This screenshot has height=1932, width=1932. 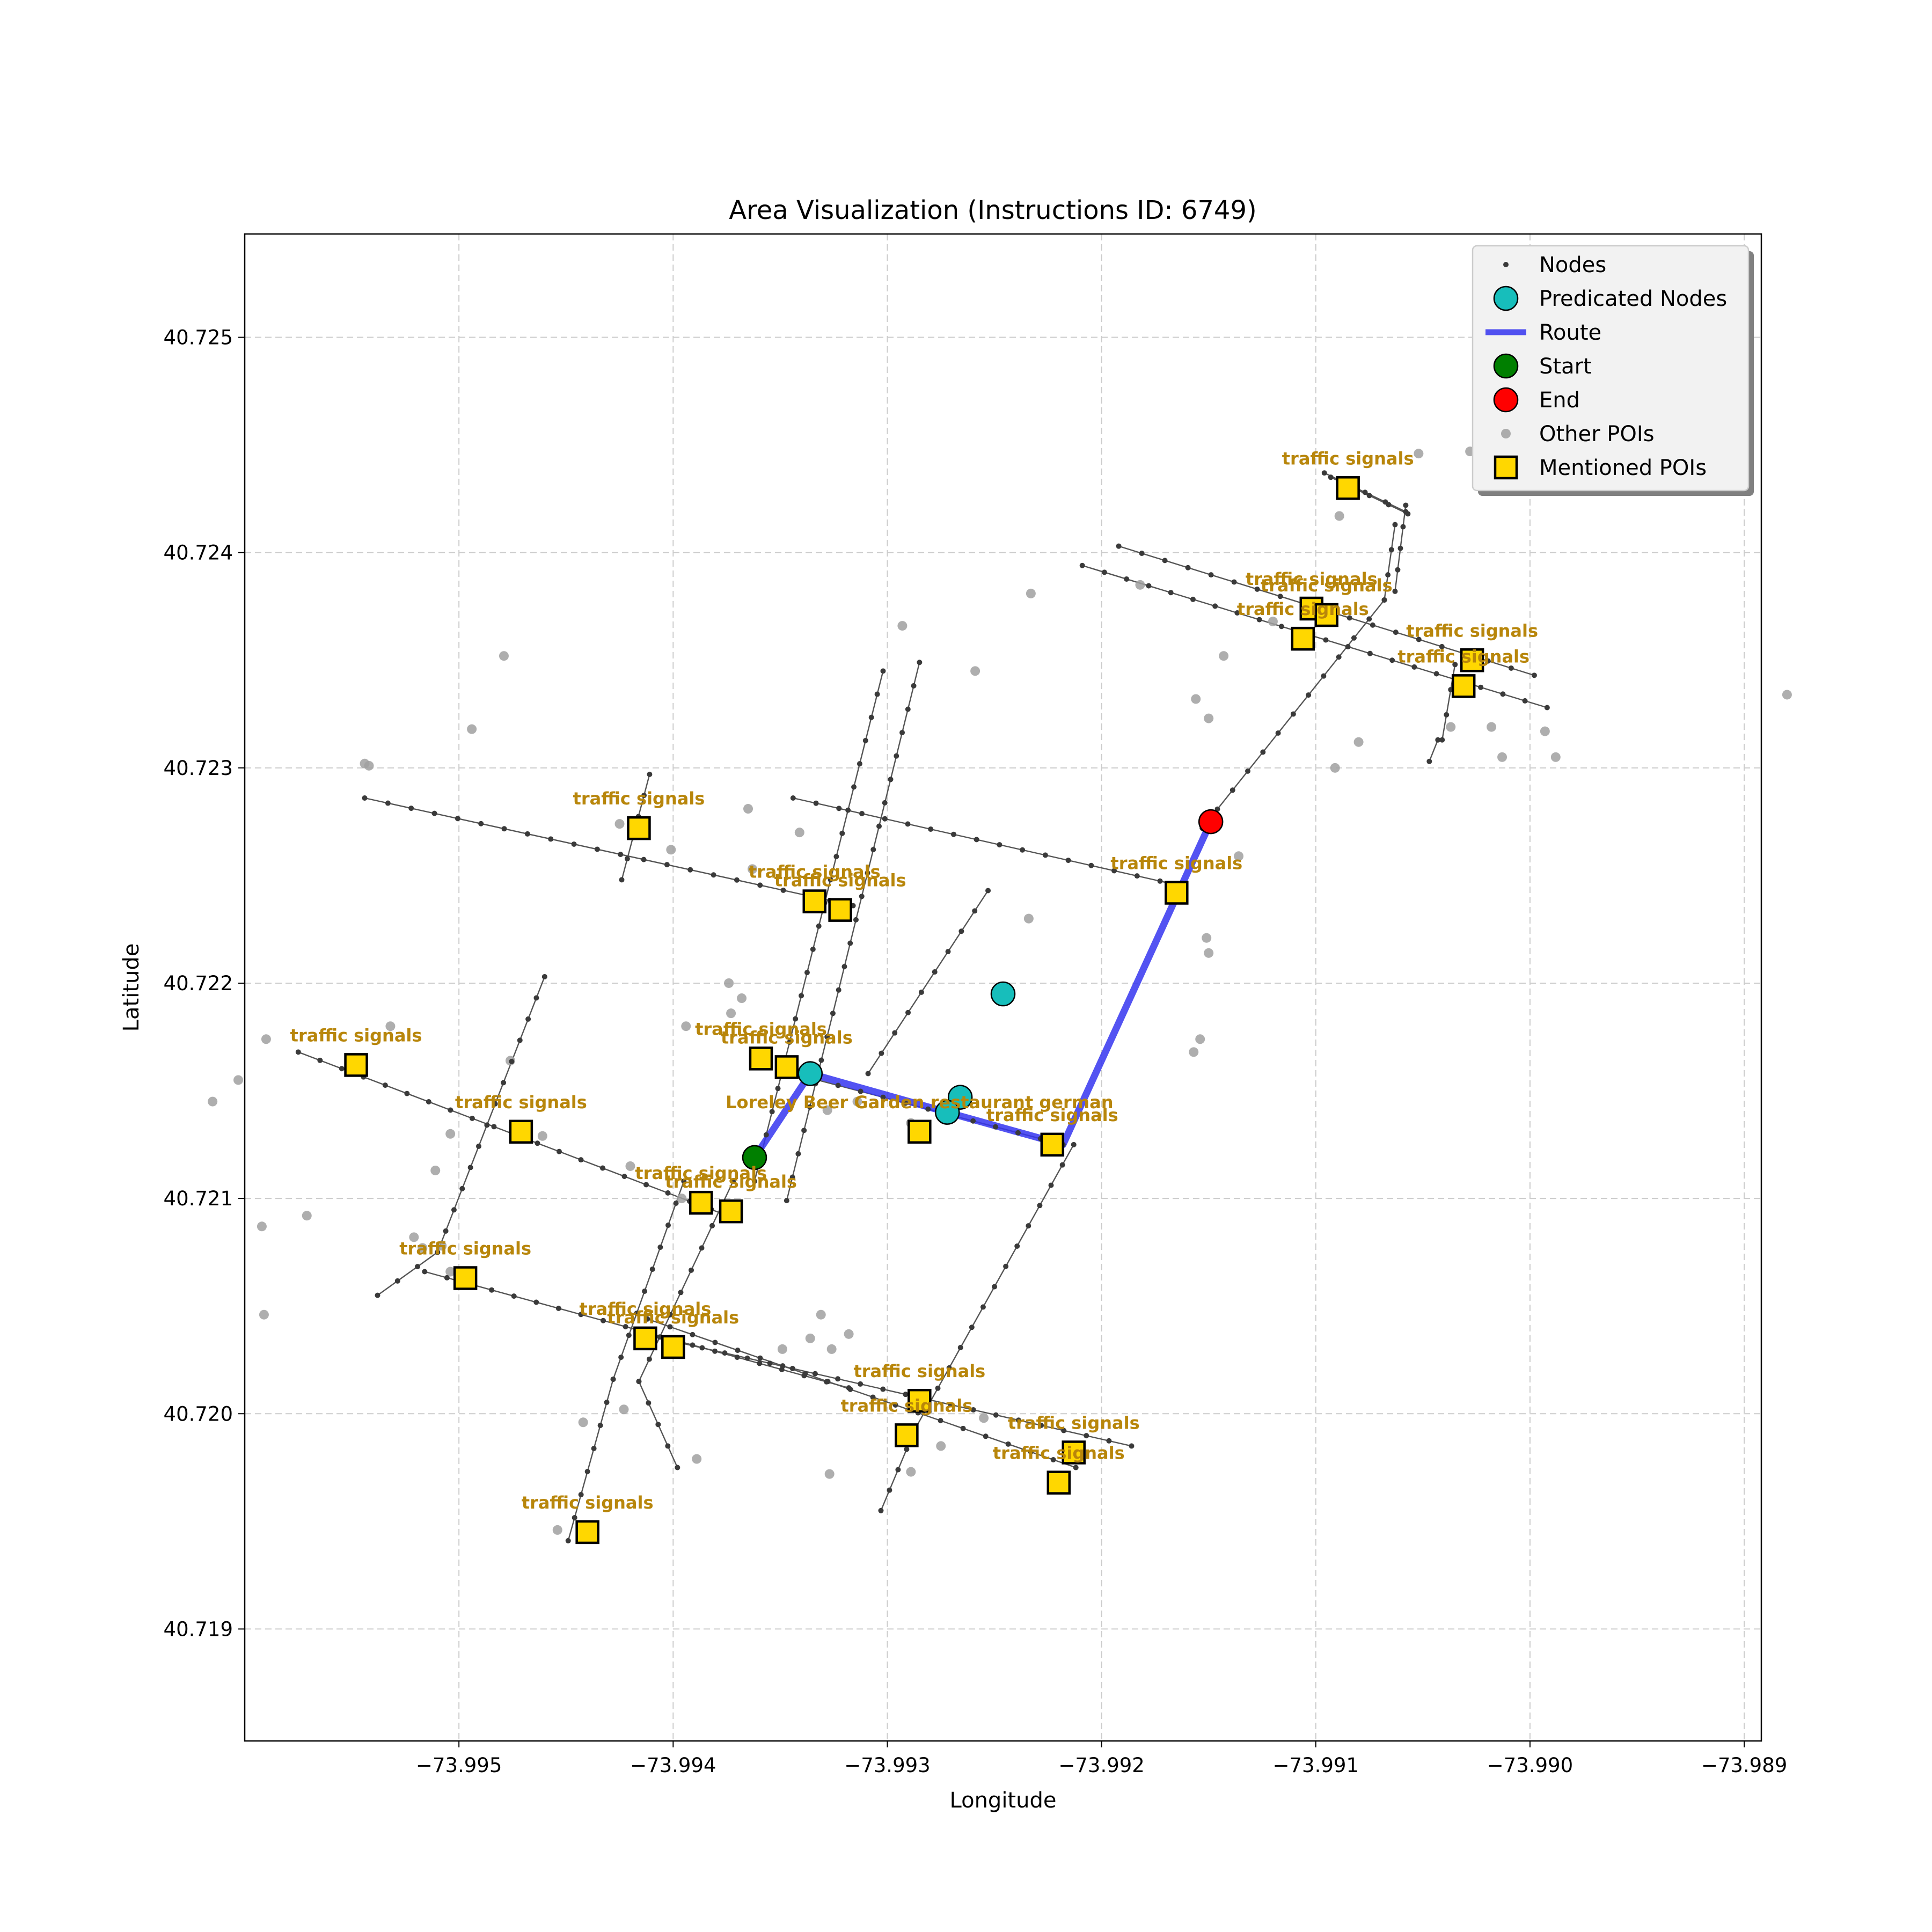 What do you see at coordinates (887, 1765) in the screenshot?
I see `x-tick-label: −73.993` at bounding box center [887, 1765].